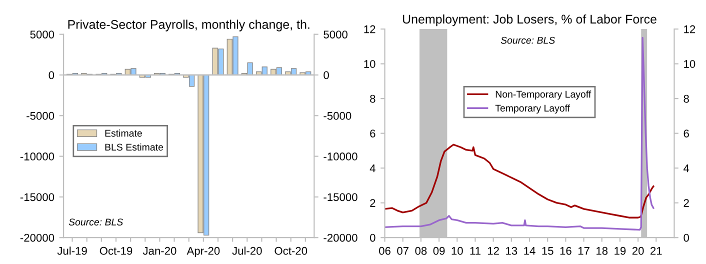 This screenshot has height=264, width=706. What do you see at coordinates (247, 250) in the screenshot?
I see `x-tick-label: Jul-20` at bounding box center [247, 250].